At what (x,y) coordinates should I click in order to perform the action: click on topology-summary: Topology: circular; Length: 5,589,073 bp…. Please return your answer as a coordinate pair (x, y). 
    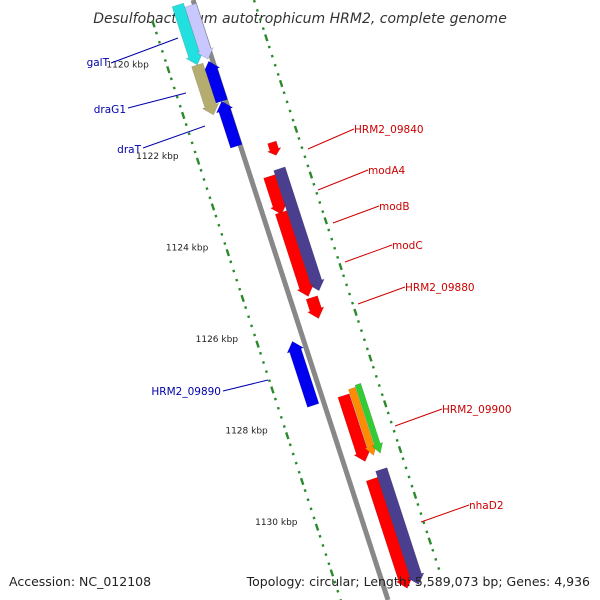
    Looking at the image, I should click on (418, 581).